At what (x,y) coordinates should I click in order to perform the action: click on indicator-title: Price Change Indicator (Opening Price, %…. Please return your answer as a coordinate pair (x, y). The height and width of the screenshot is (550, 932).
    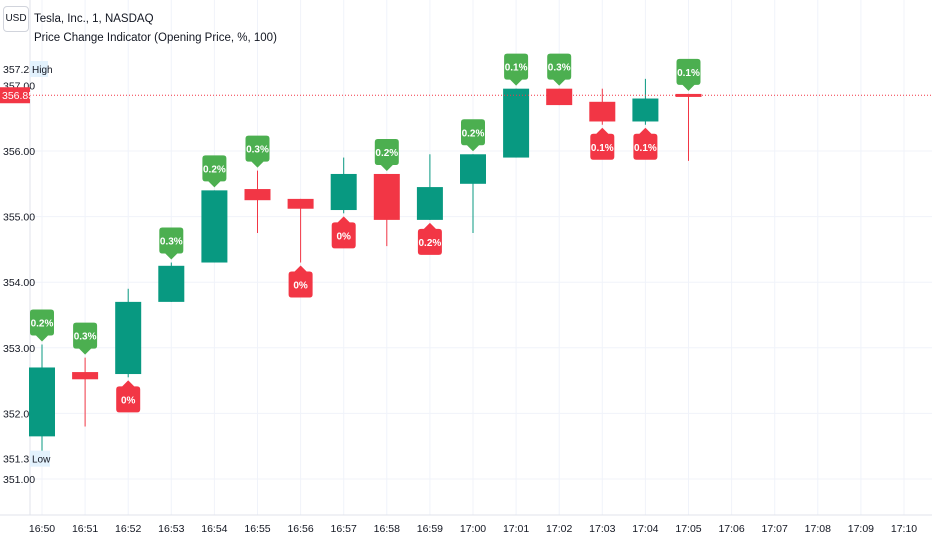
    Looking at the image, I should click on (155, 38).